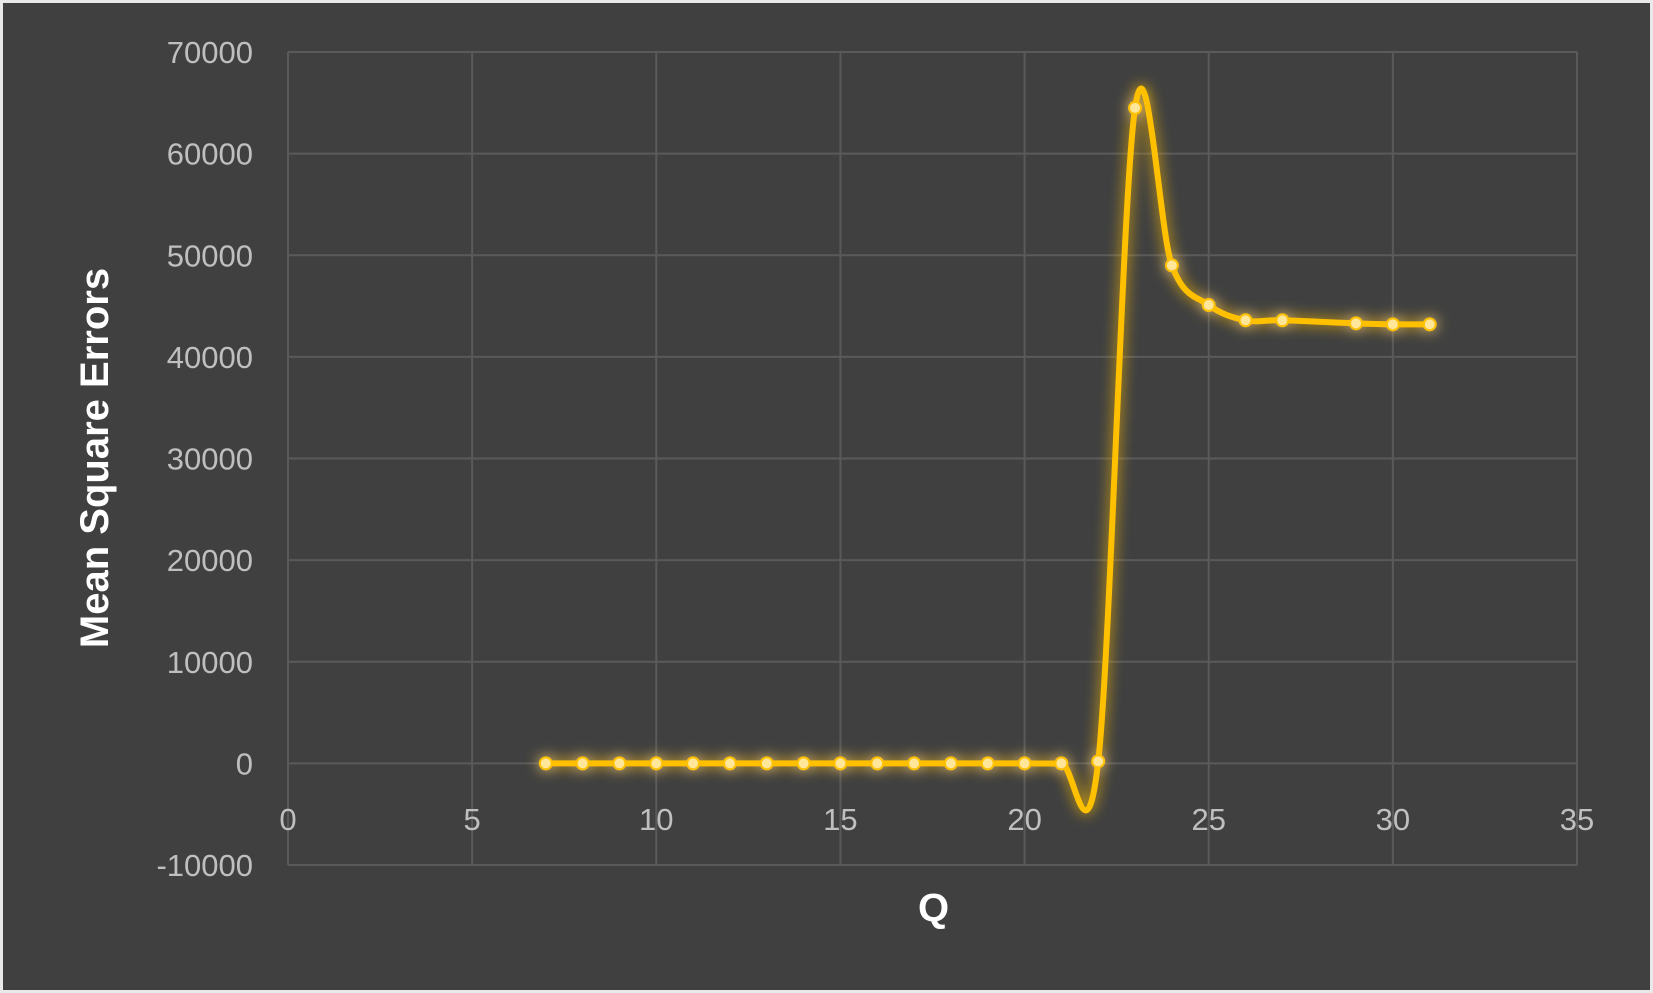  I want to click on y-tick-label: 20000, so click(210, 560).